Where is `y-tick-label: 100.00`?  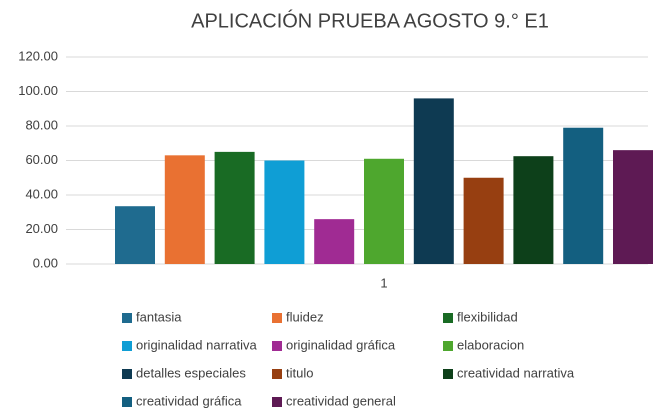
y-tick-label: 100.00 is located at coordinates (38, 90).